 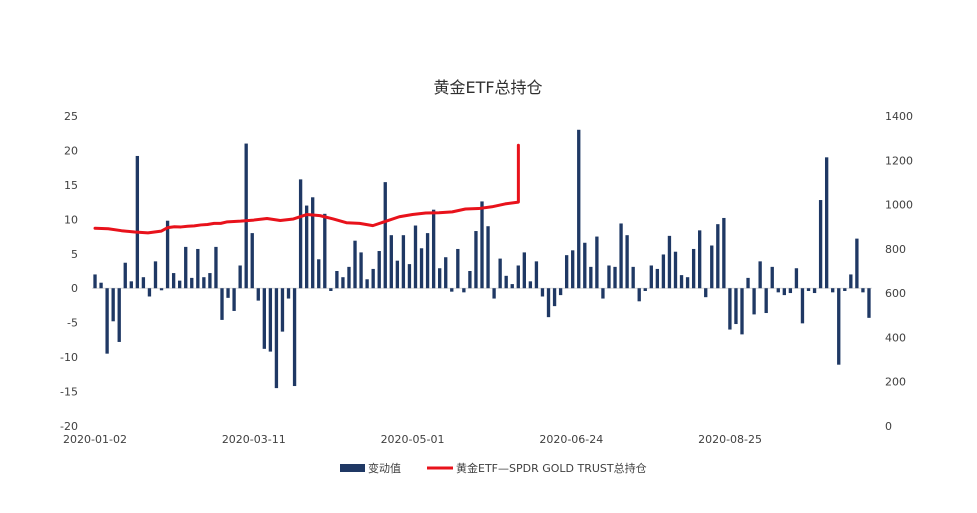 What do you see at coordinates (71, 185) in the screenshot?
I see `left-axis-tick-label: 15` at bounding box center [71, 185].